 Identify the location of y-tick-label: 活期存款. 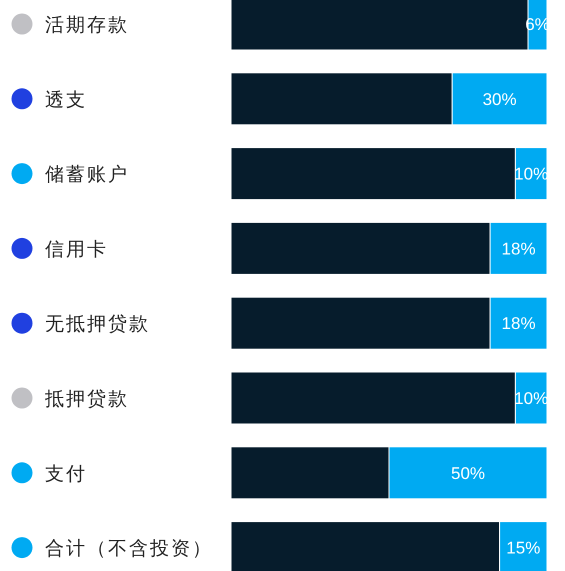
(87, 25).